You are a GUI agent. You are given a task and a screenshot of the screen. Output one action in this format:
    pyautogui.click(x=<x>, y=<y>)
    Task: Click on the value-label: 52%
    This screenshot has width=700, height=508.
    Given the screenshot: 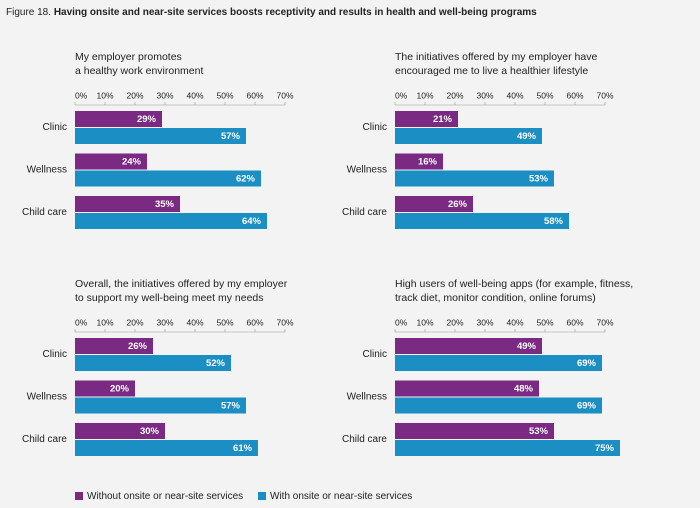 What is the action you would take?
    pyautogui.click(x=216, y=363)
    